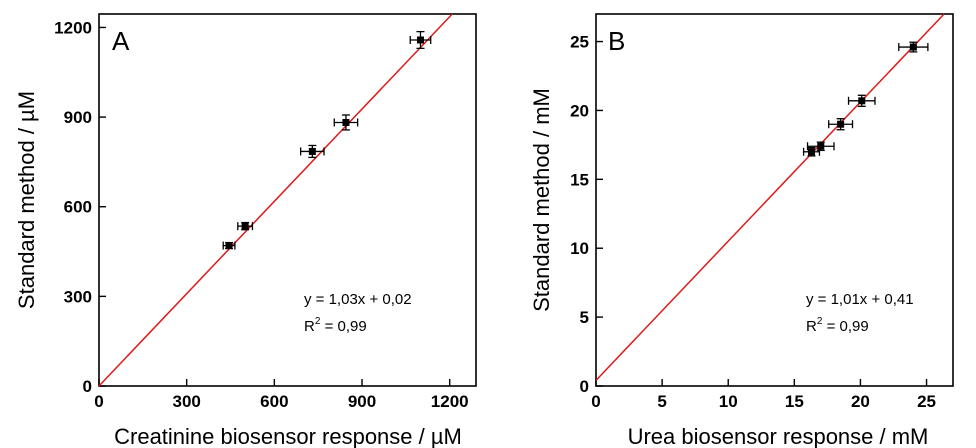 The height and width of the screenshot is (448, 976). Describe the element at coordinates (78, 117) in the screenshot. I see `y-tick-label: 900` at that location.